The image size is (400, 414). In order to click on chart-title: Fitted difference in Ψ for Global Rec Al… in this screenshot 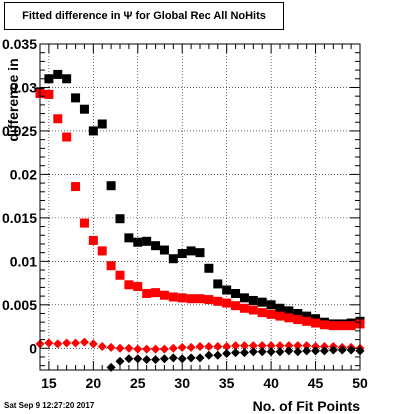, I will do `click(144, 16)`.